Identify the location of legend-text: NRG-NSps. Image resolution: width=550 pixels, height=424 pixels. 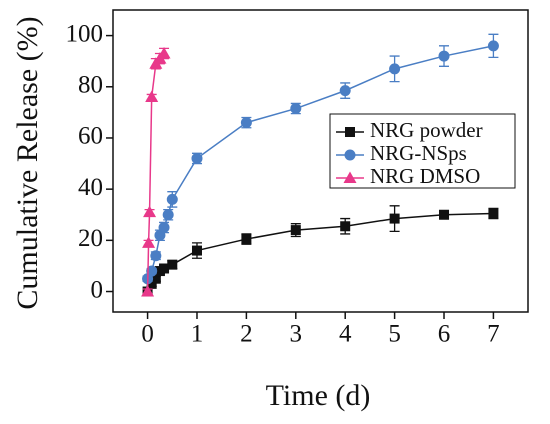
(418, 153).